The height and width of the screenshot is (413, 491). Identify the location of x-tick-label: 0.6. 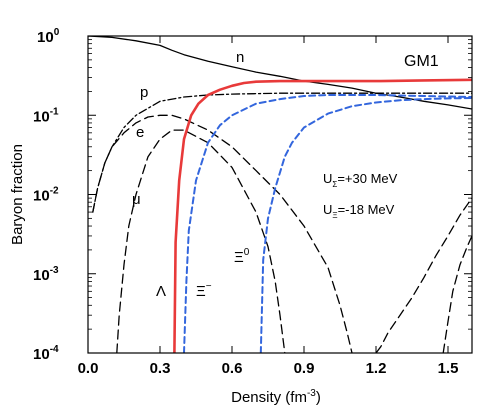
(232, 368).